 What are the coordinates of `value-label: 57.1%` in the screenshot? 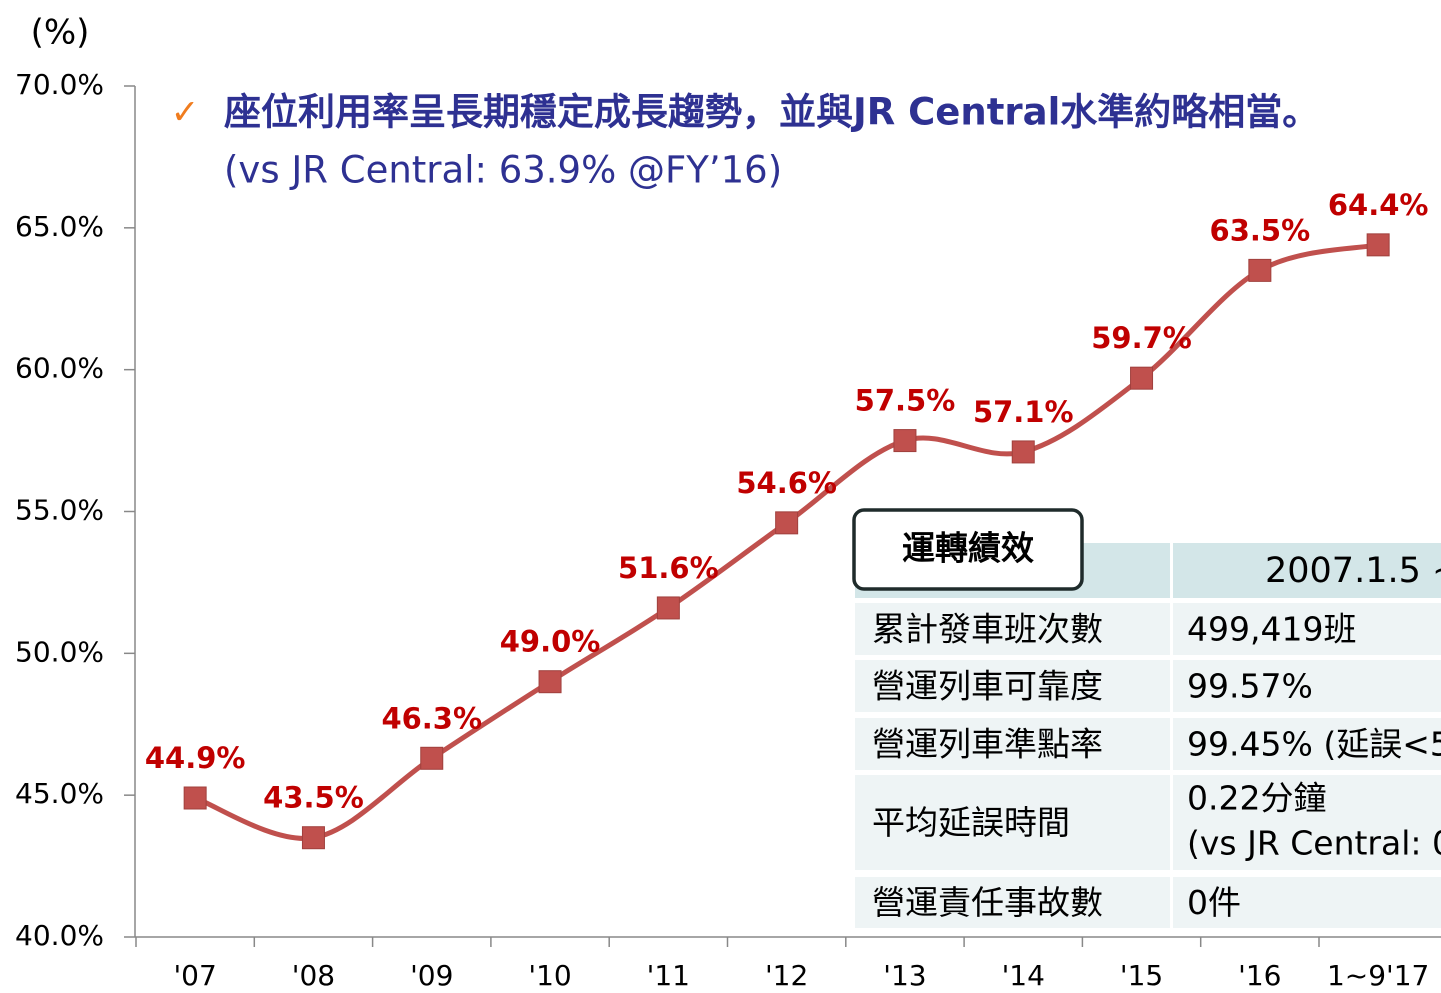 It's located at (1023, 412).